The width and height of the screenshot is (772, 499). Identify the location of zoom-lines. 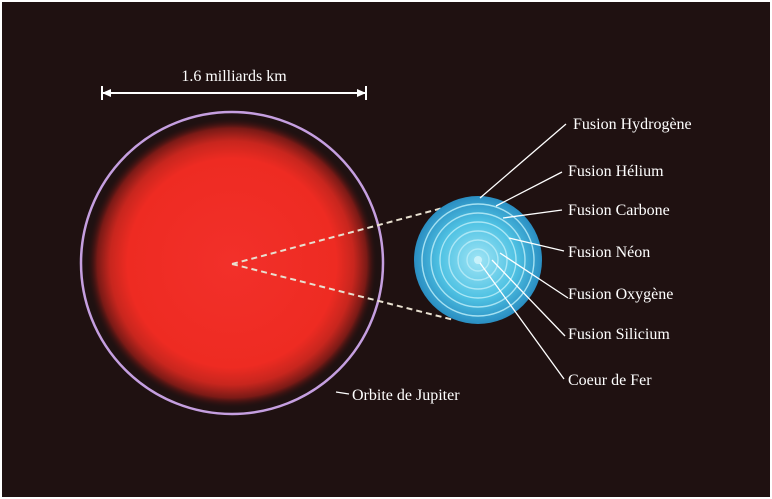
(343, 262).